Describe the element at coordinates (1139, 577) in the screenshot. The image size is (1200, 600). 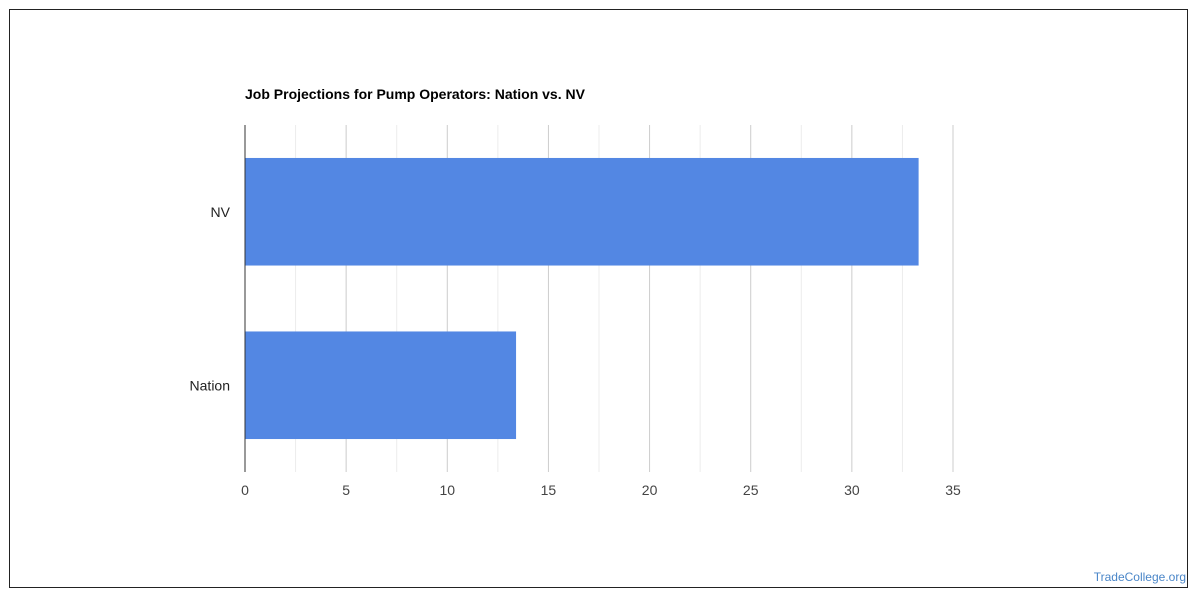
I see `watermark-link: TradeCollege.org` at that location.